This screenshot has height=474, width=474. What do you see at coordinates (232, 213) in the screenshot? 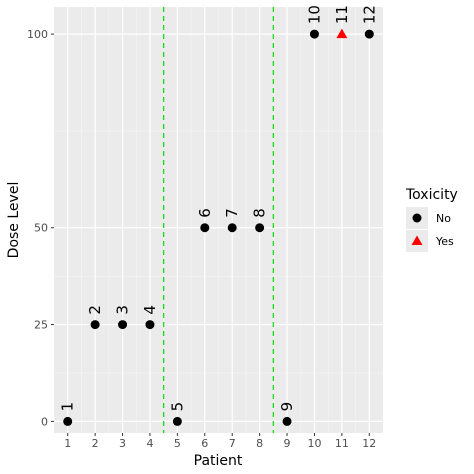
I see `point-label: 7` at bounding box center [232, 213].